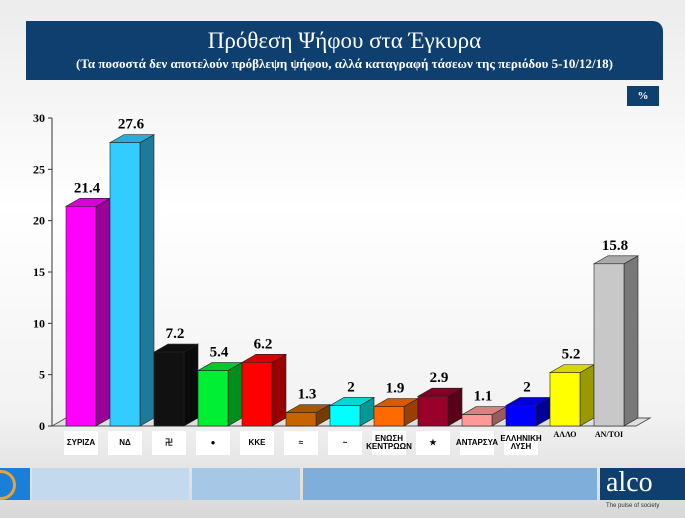 The height and width of the screenshot is (518, 685). Describe the element at coordinates (345, 443) in the screenshot. I see `potami-logo: ~` at that location.